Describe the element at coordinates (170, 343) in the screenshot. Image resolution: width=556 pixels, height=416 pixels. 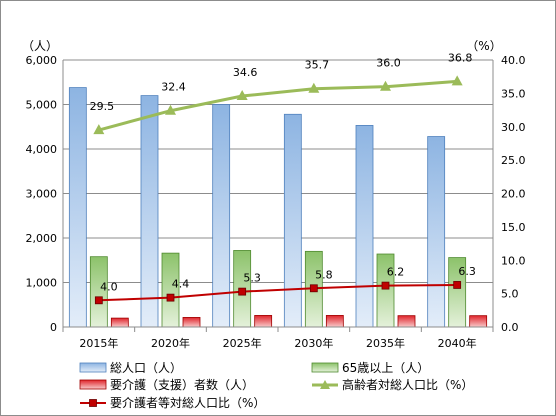
I see `x-axis-tick-label: 2020年` at that location.